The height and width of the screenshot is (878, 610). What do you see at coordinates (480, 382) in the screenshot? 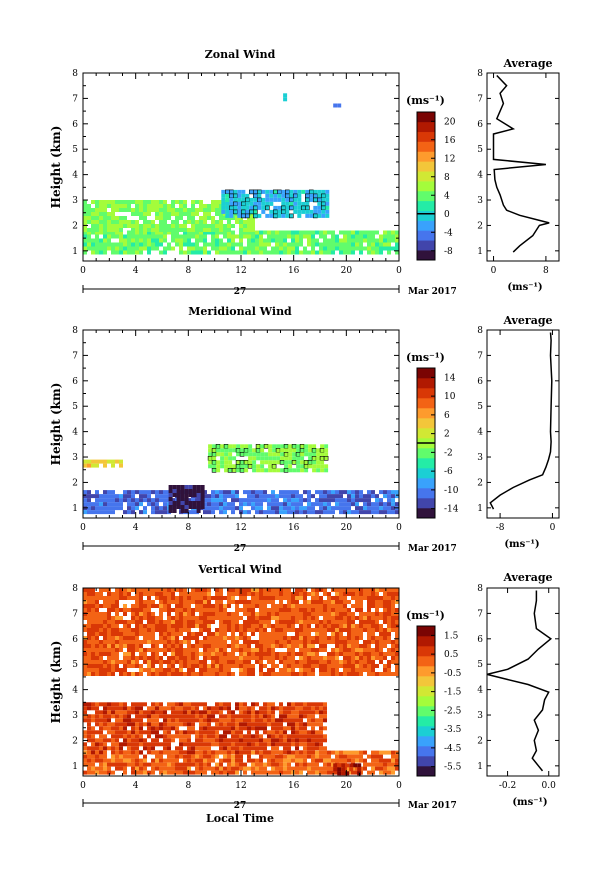
I see `profile-y-tick-label: 6` at bounding box center [480, 382].